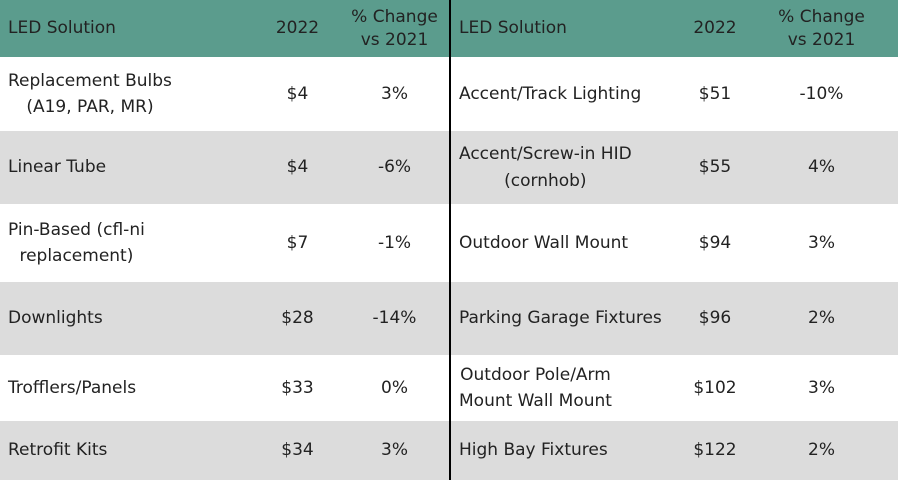  What do you see at coordinates (550, 93) in the screenshot?
I see `cell-text: Accent/Track Lighting` at bounding box center [550, 93].